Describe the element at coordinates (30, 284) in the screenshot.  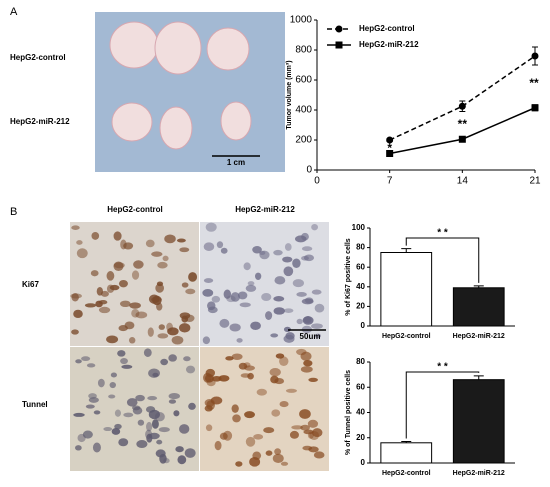
I see `row-label: Ki67` at that location.